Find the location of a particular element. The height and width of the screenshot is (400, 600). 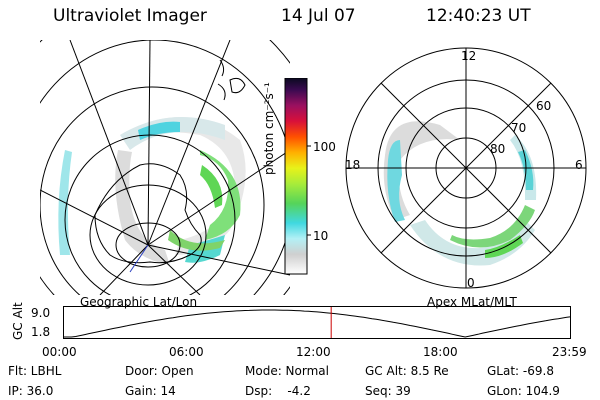

status-mode: Mode: Normal is located at coordinates (287, 371).